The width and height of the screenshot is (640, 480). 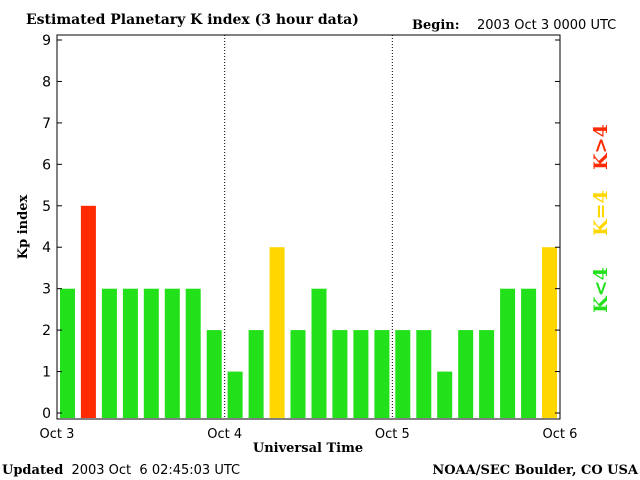 What do you see at coordinates (46, 124) in the screenshot?
I see `y-tick-label: 7` at bounding box center [46, 124].